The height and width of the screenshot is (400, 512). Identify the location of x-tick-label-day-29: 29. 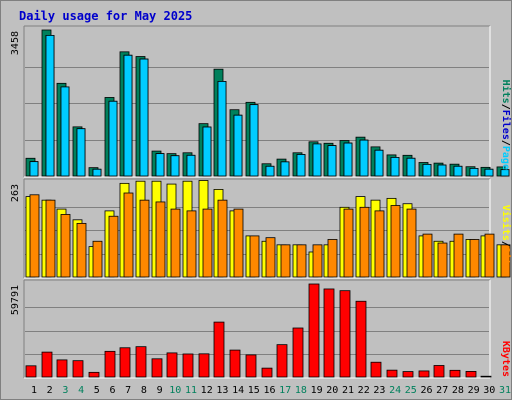
(474, 390).